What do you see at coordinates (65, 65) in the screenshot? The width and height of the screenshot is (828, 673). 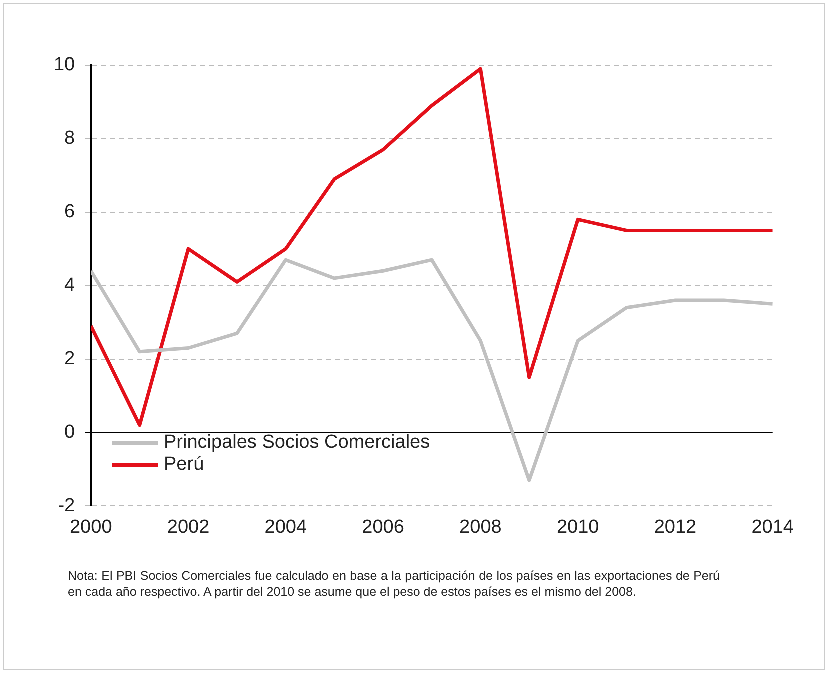 I see `y-tick-label: 10` at bounding box center [65, 65].